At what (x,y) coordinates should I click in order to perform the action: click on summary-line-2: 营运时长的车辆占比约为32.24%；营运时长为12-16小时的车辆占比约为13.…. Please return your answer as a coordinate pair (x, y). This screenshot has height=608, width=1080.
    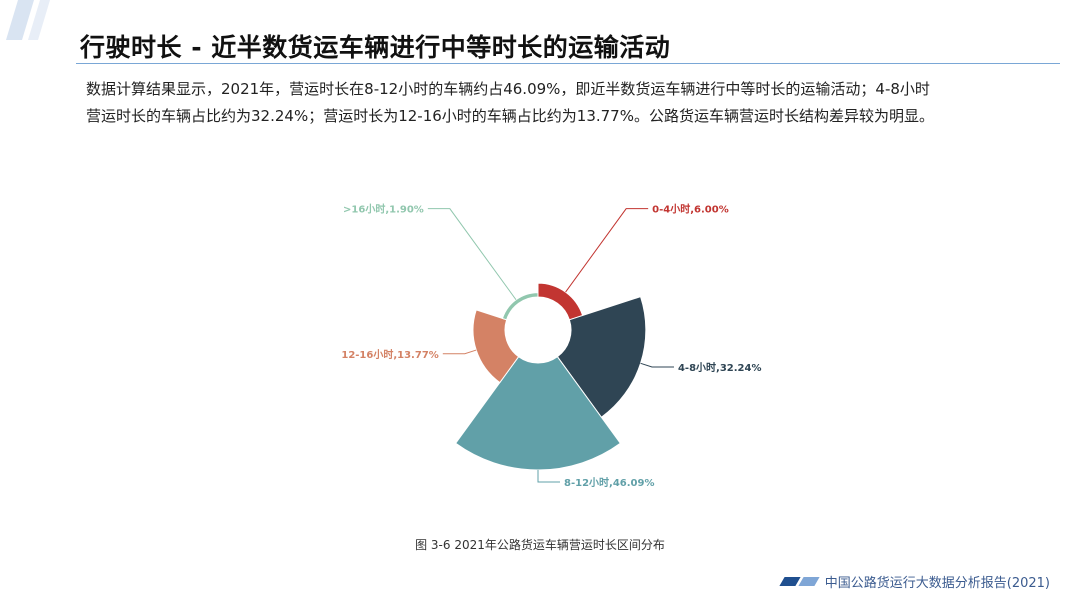
    Looking at the image, I should click on (510, 116).